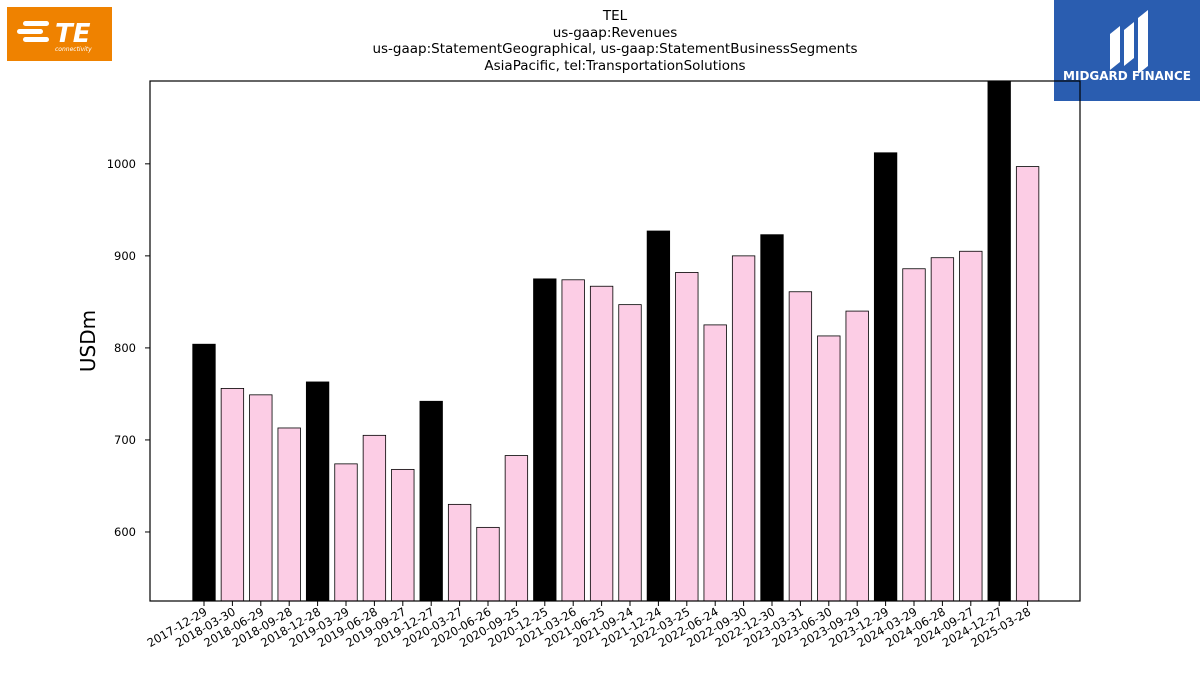  What do you see at coordinates (88, 341) in the screenshot?
I see `y-axis-label: USDm` at bounding box center [88, 341].